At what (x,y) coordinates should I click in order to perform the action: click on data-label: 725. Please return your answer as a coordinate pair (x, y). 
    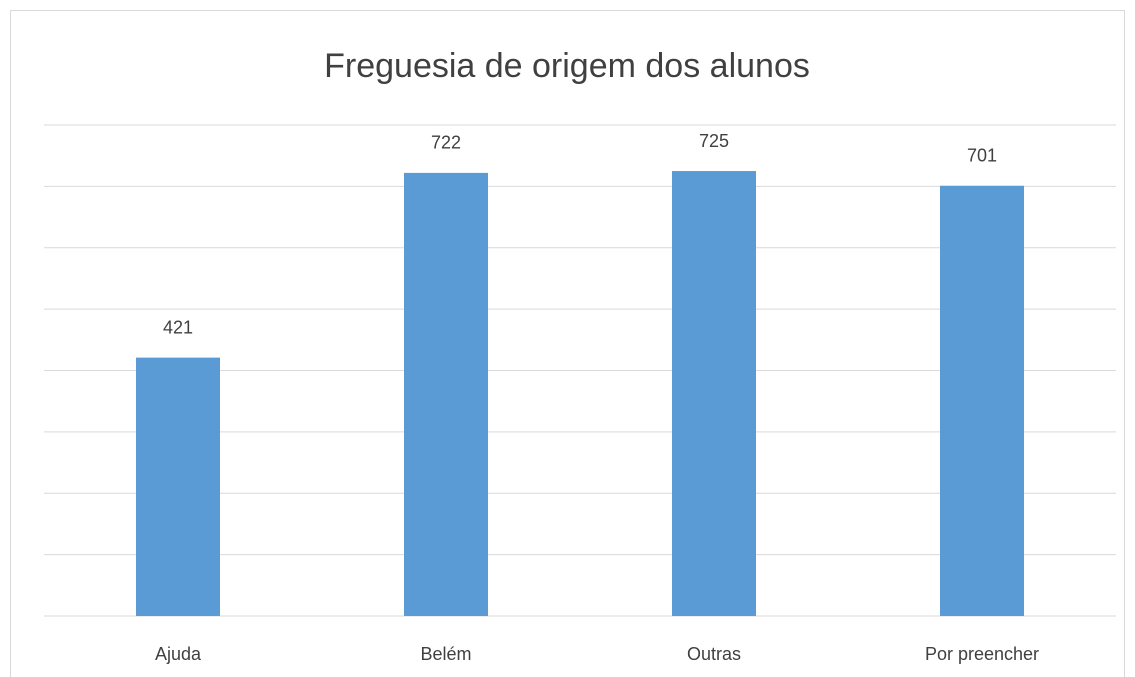
    Looking at the image, I should click on (714, 141).